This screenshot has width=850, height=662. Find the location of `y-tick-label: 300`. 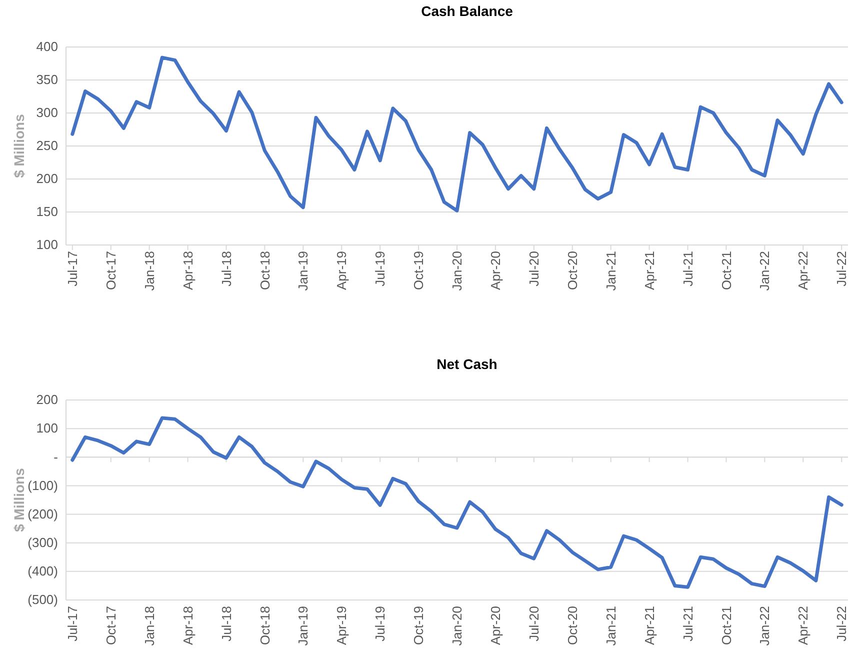

y-tick-label: 300 is located at coordinates (47, 112).